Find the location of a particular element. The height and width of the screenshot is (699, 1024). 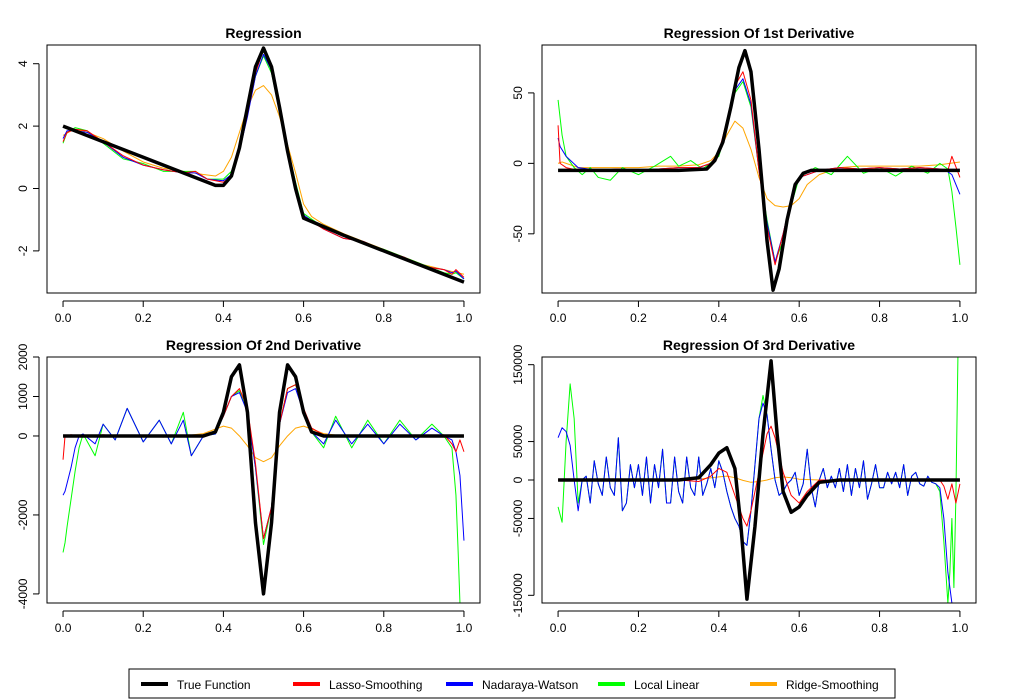

y-tick-label: 50 is located at coordinates (518, 93).